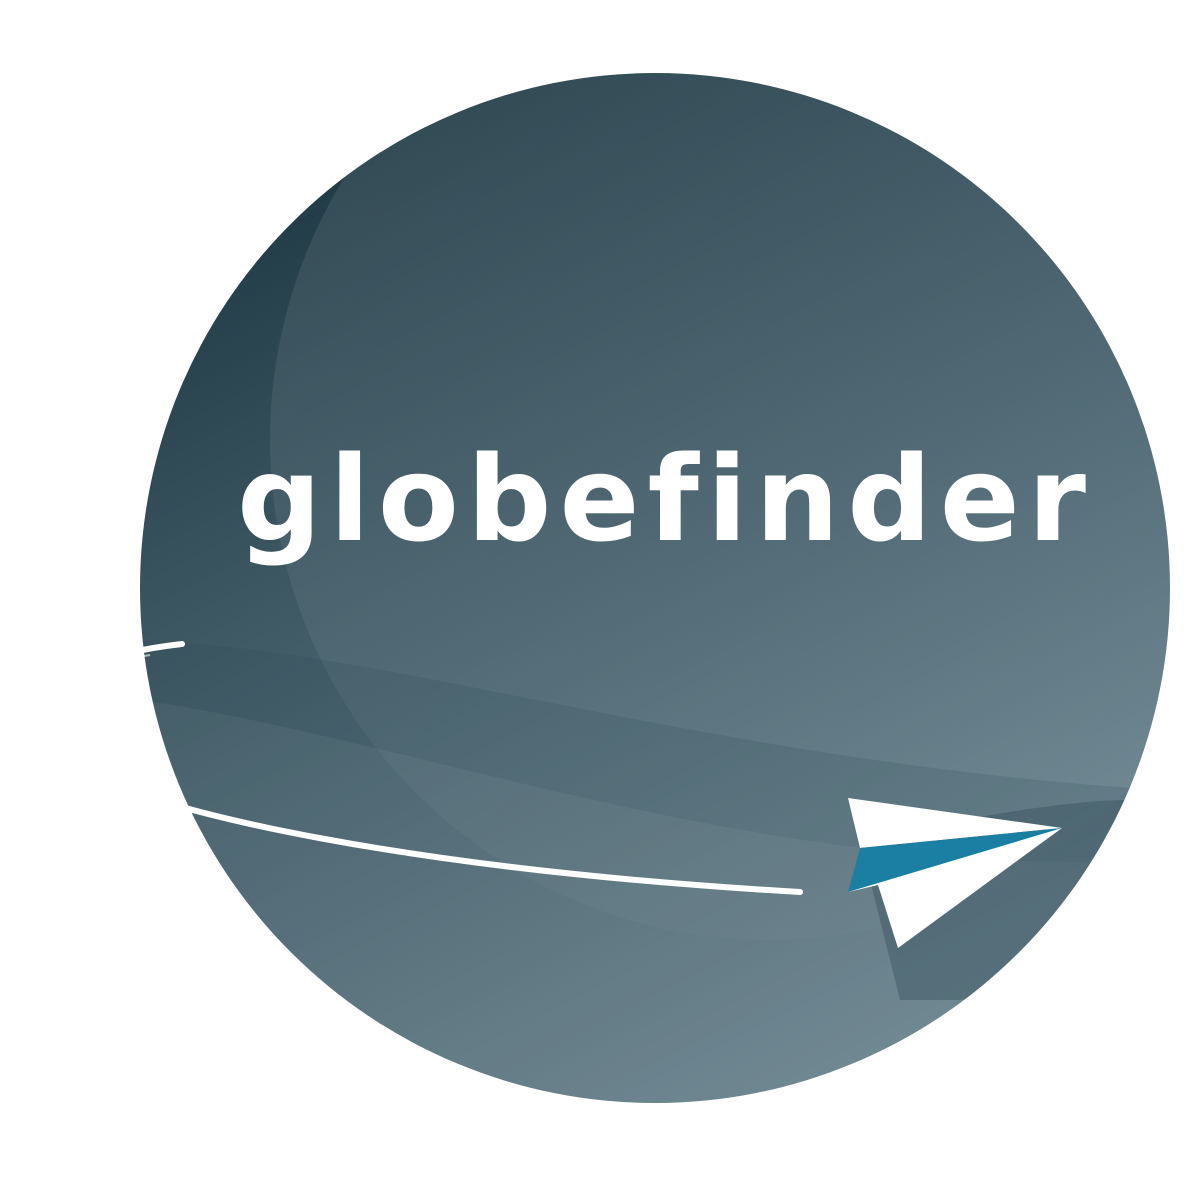  I want to click on wordmark: globefinder, so click(665, 499).